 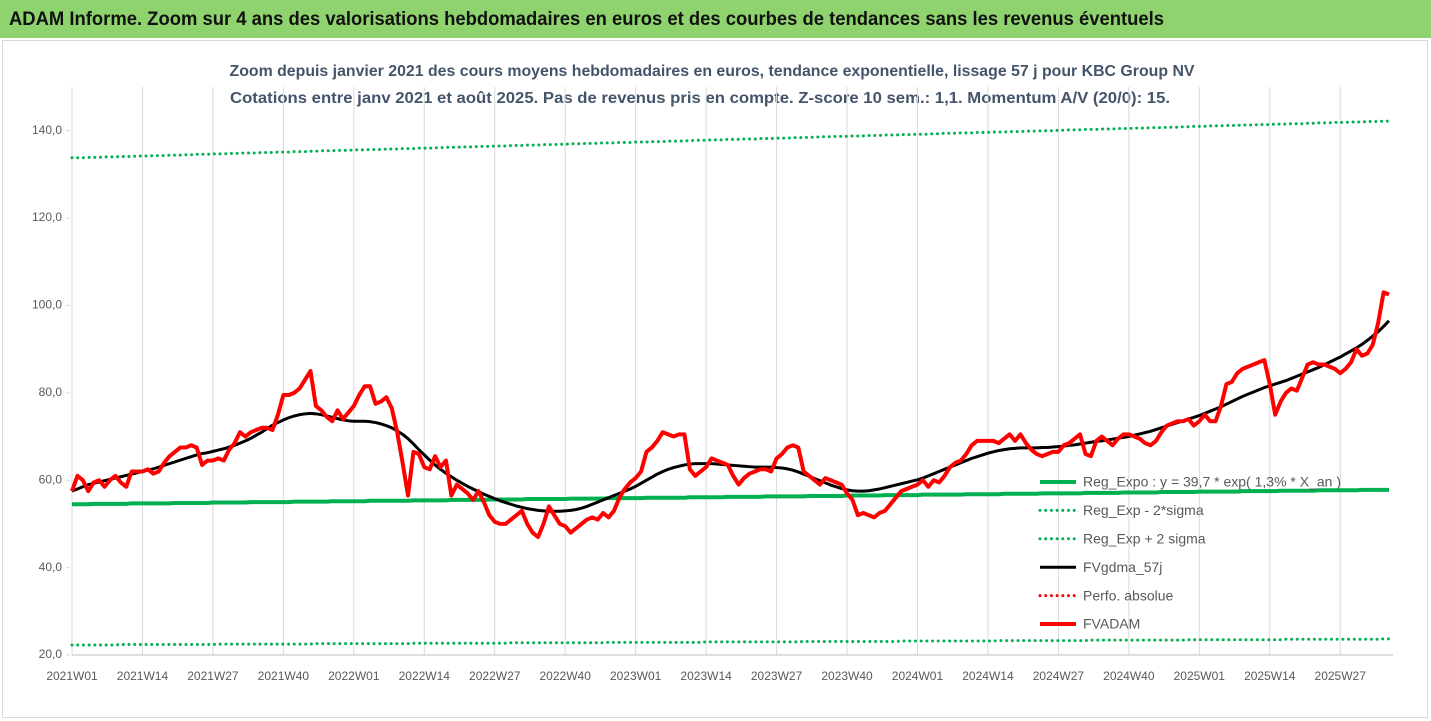 What do you see at coordinates (1200, 676) in the screenshot?
I see `x-tick-label: 2025W01` at bounding box center [1200, 676].